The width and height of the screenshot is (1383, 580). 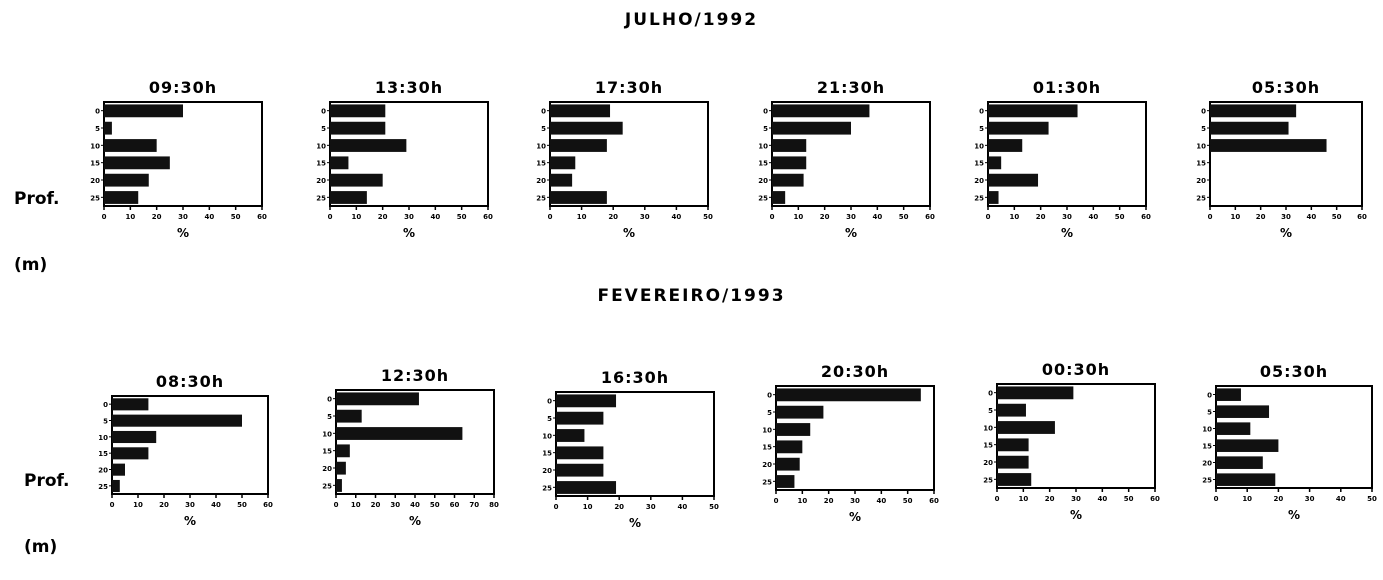 I want to click on bar-chart-3: 17:30h 0 5 10 15 20 25 0 10 20 30 40 50%, so click(x=624, y=159).